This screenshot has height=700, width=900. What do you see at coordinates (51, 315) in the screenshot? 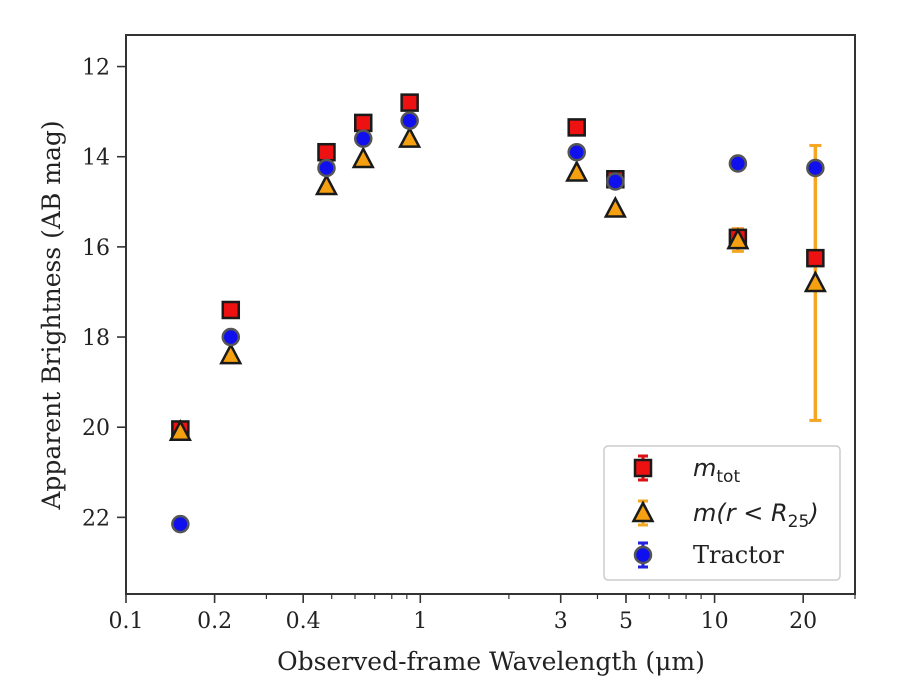
I see `y-axis-label: Apparent Brightness (AB mag)` at bounding box center [51, 315].